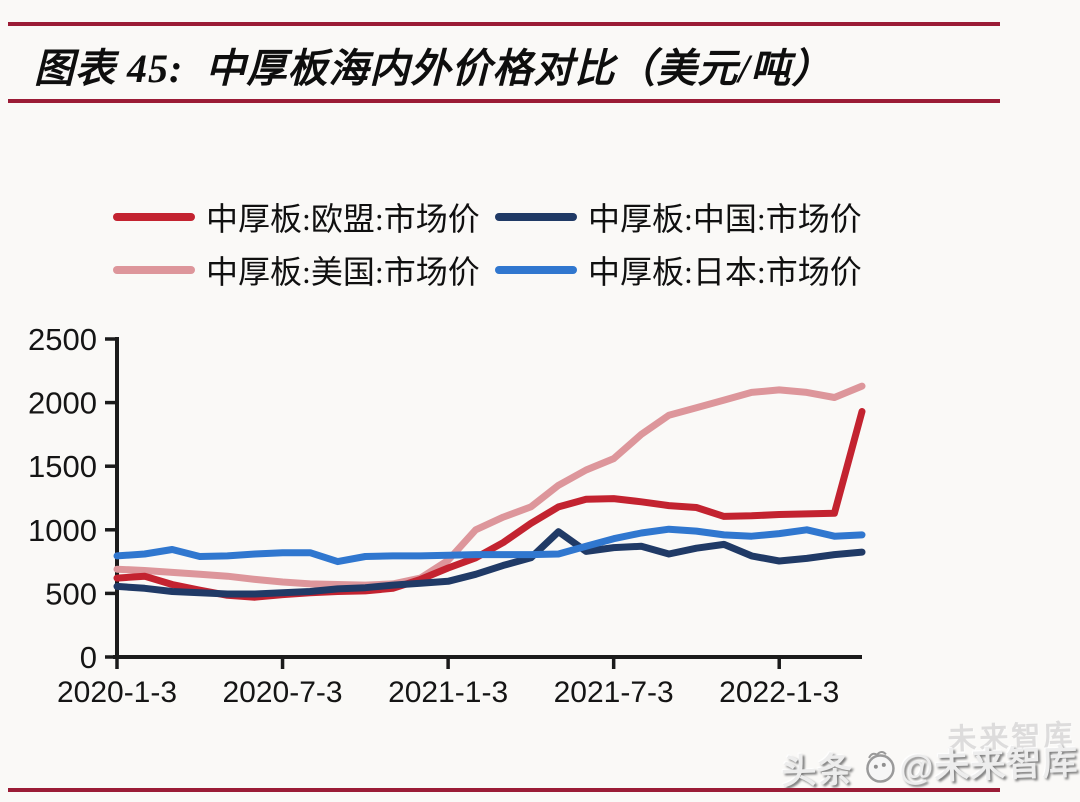  What do you see at coordinates (88, 657) in the screenshot?
I see `y-tick-label: 0` at bounding box center [88, 657].